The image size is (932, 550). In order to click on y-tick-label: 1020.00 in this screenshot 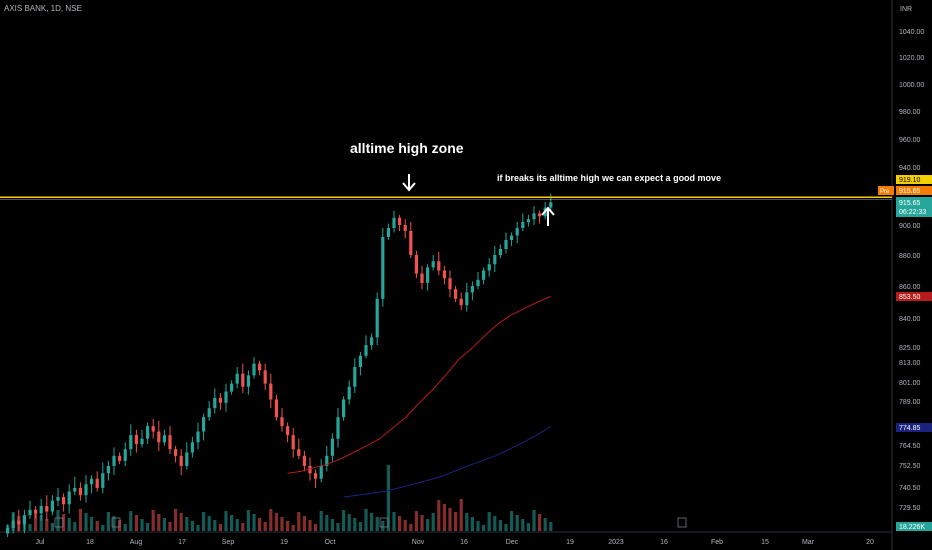, I will do `click(911, 58)`.